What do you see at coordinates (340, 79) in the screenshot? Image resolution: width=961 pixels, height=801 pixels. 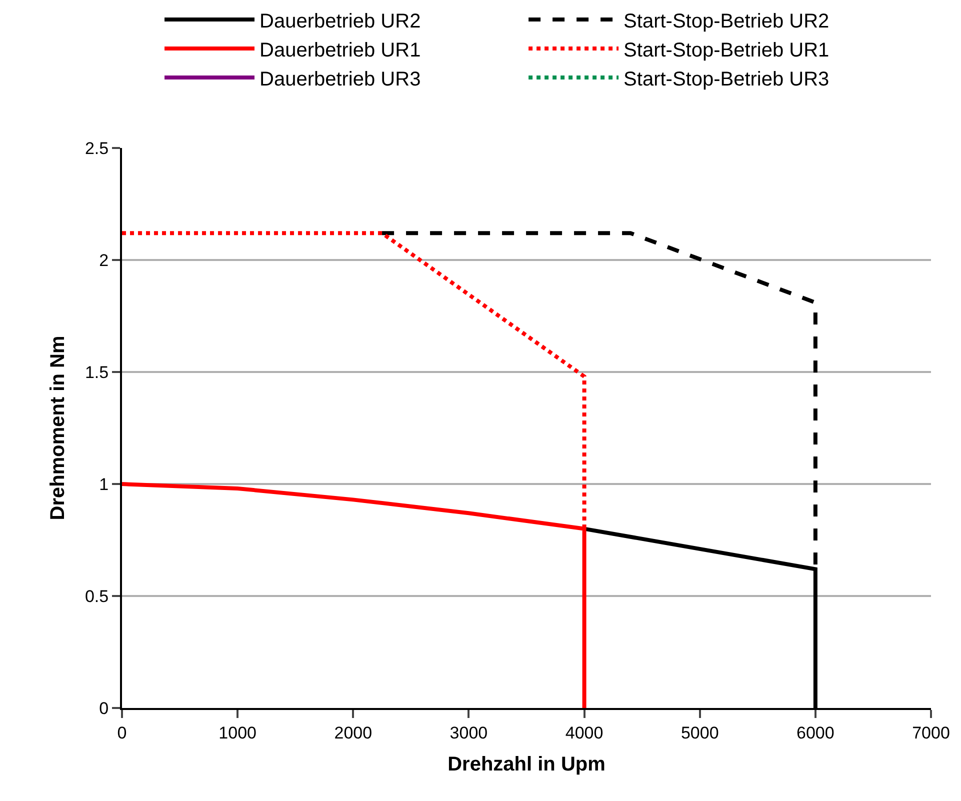 I see `legend-label: Dauerbetrieb UR3` at bounding box center [340, 79].